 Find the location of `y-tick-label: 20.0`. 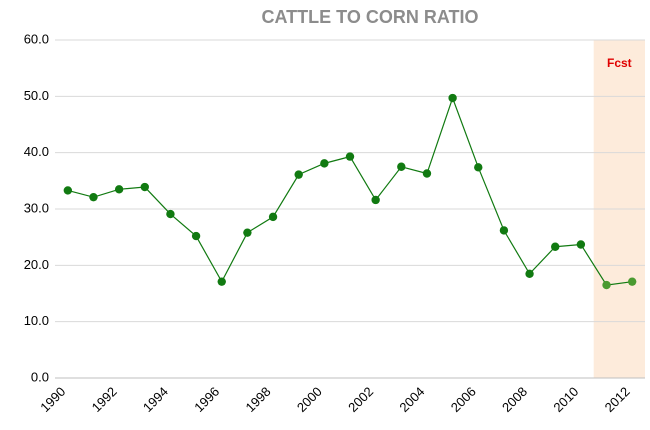

y-tick-label: 20.0 is located at coordinates (36, 264).